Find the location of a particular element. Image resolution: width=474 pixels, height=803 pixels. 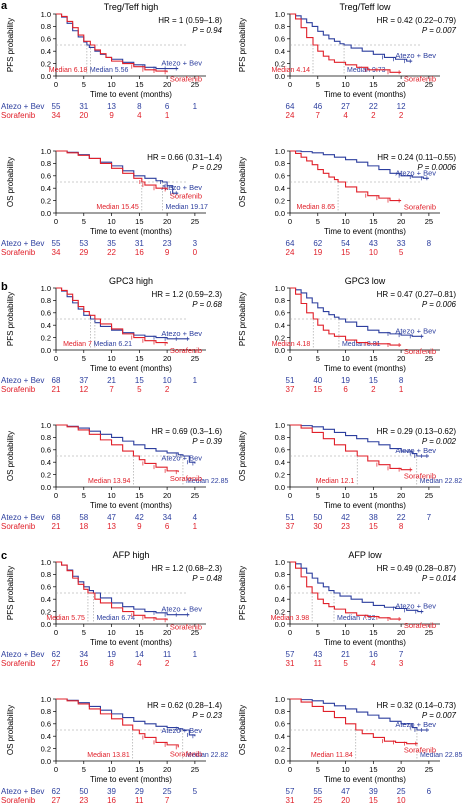

risk-row-label: Atezo + Bev is located at coordinates (22, 243).